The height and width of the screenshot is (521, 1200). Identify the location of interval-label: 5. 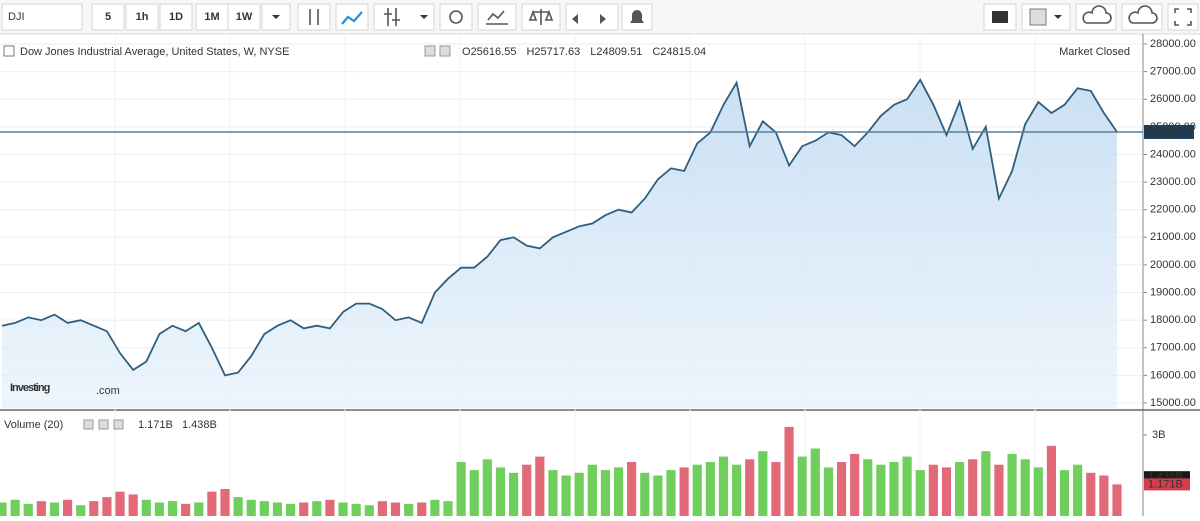
(108, 17).